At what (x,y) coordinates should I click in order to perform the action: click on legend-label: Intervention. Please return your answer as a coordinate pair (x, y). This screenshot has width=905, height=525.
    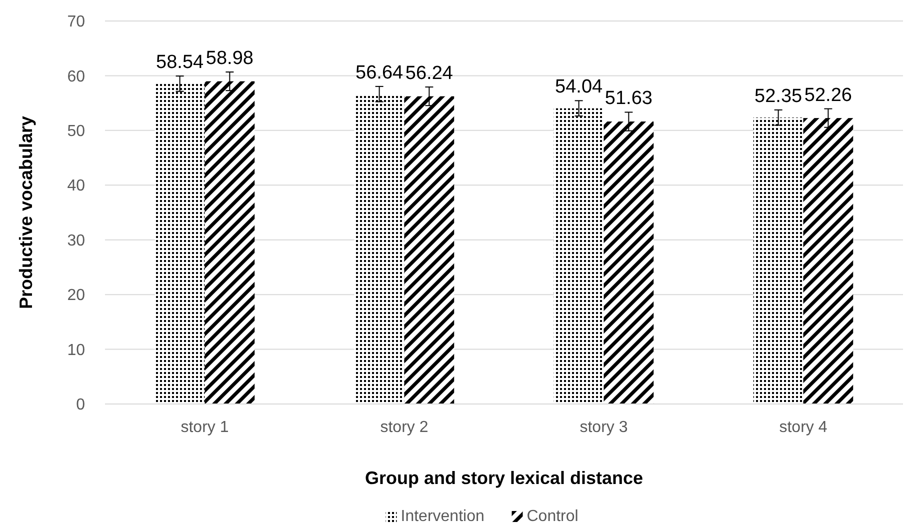
    Looking at the image, I should click on (442, 516).